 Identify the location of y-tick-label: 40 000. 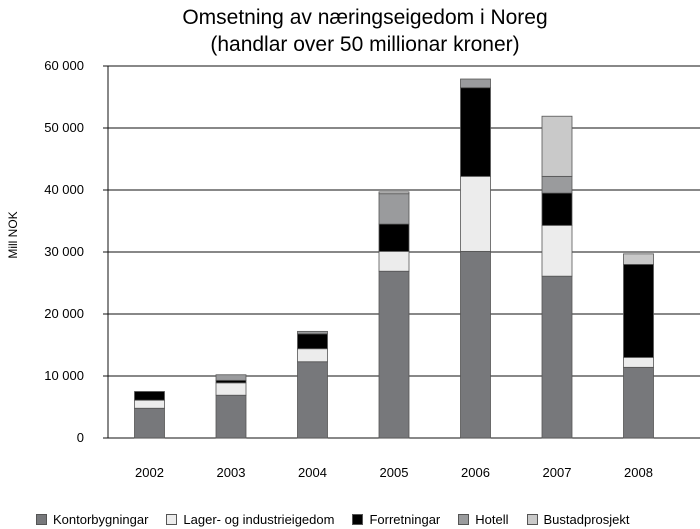
(64, 189).